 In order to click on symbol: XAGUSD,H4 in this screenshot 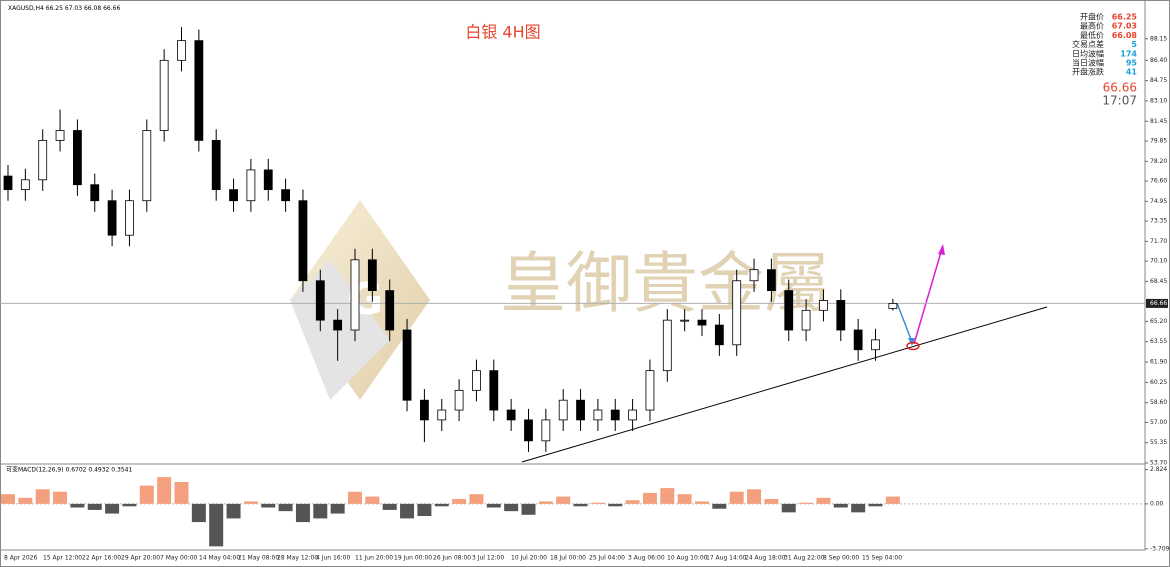, I will do `click(26, 8)`.